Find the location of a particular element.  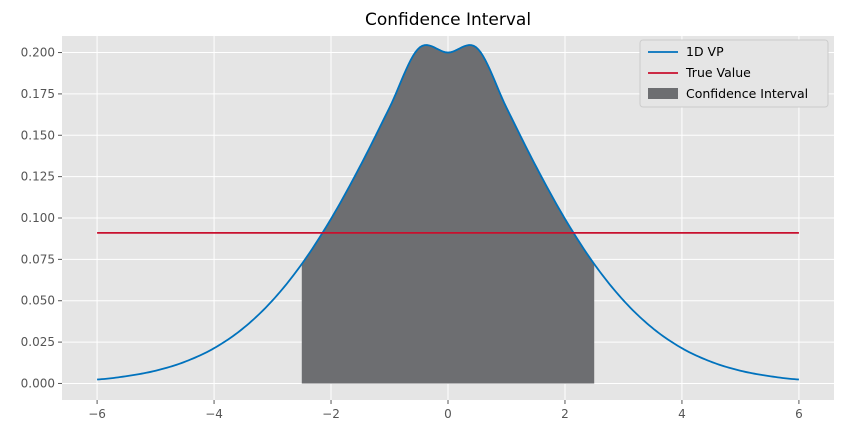

y-tick-label: 0.075 is located at coordinates (38, 259).